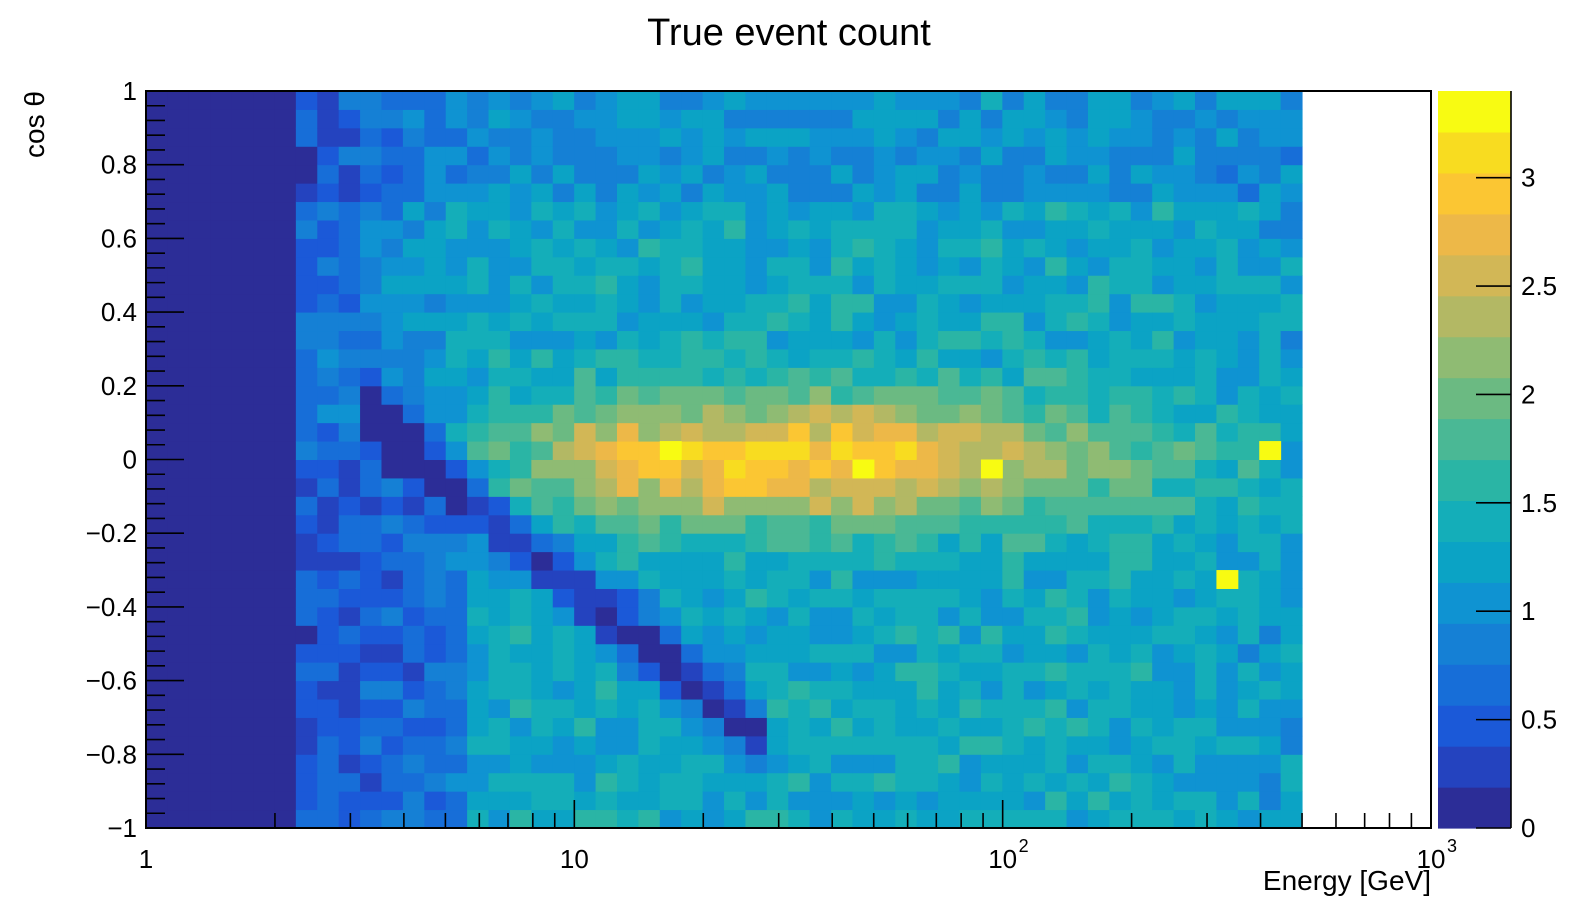 This screenshot has width=1578, height=910. What do you see at coordinates (1528, 828) in the screenshot?
I see `colorbar-tick-label: 0` at bounding box center [1528, 828].